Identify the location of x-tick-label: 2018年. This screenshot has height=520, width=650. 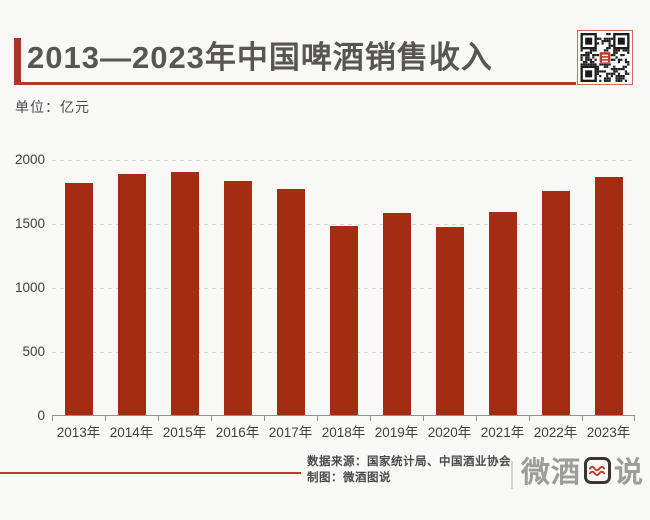
(343, 432).